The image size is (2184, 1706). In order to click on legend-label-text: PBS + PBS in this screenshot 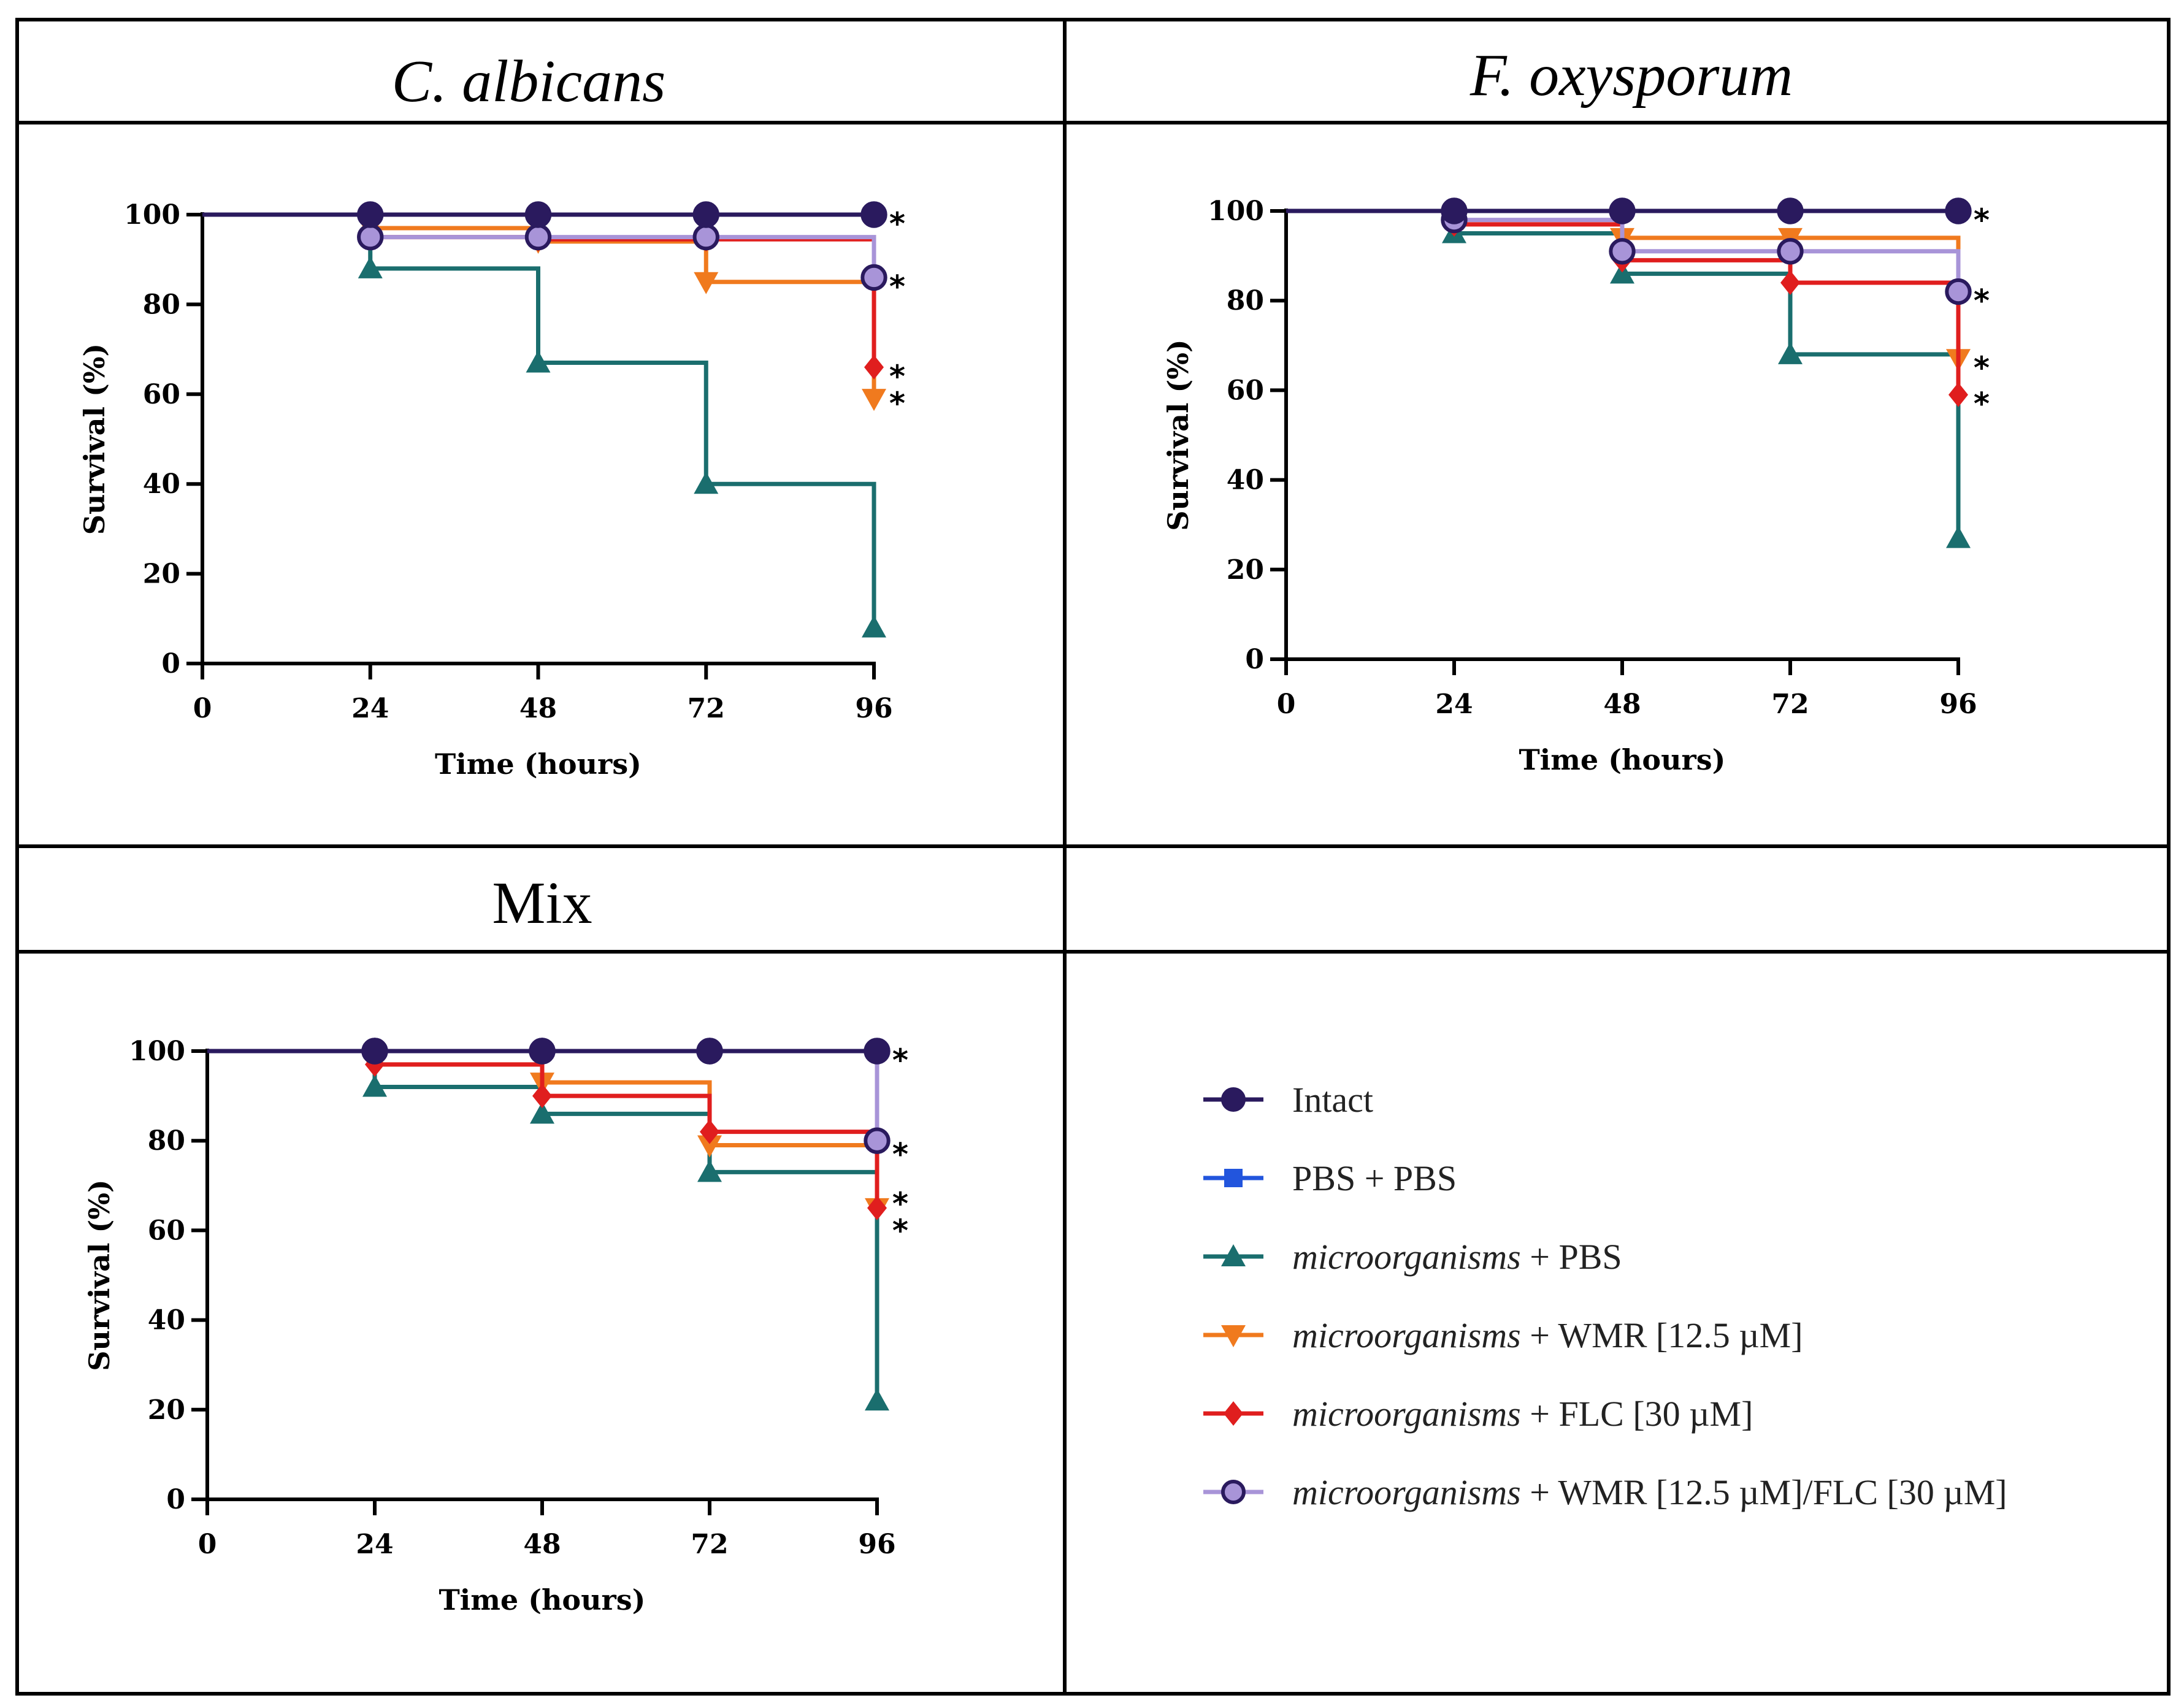, I will do `click(1374, 1178)`.